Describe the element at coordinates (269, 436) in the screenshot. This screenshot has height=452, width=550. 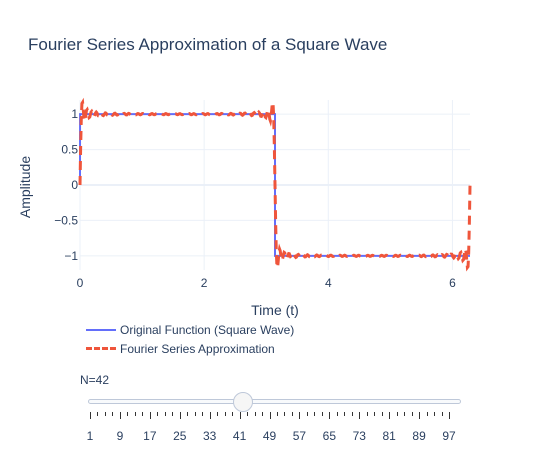
I see `slider-tick-label: 49` at that location.